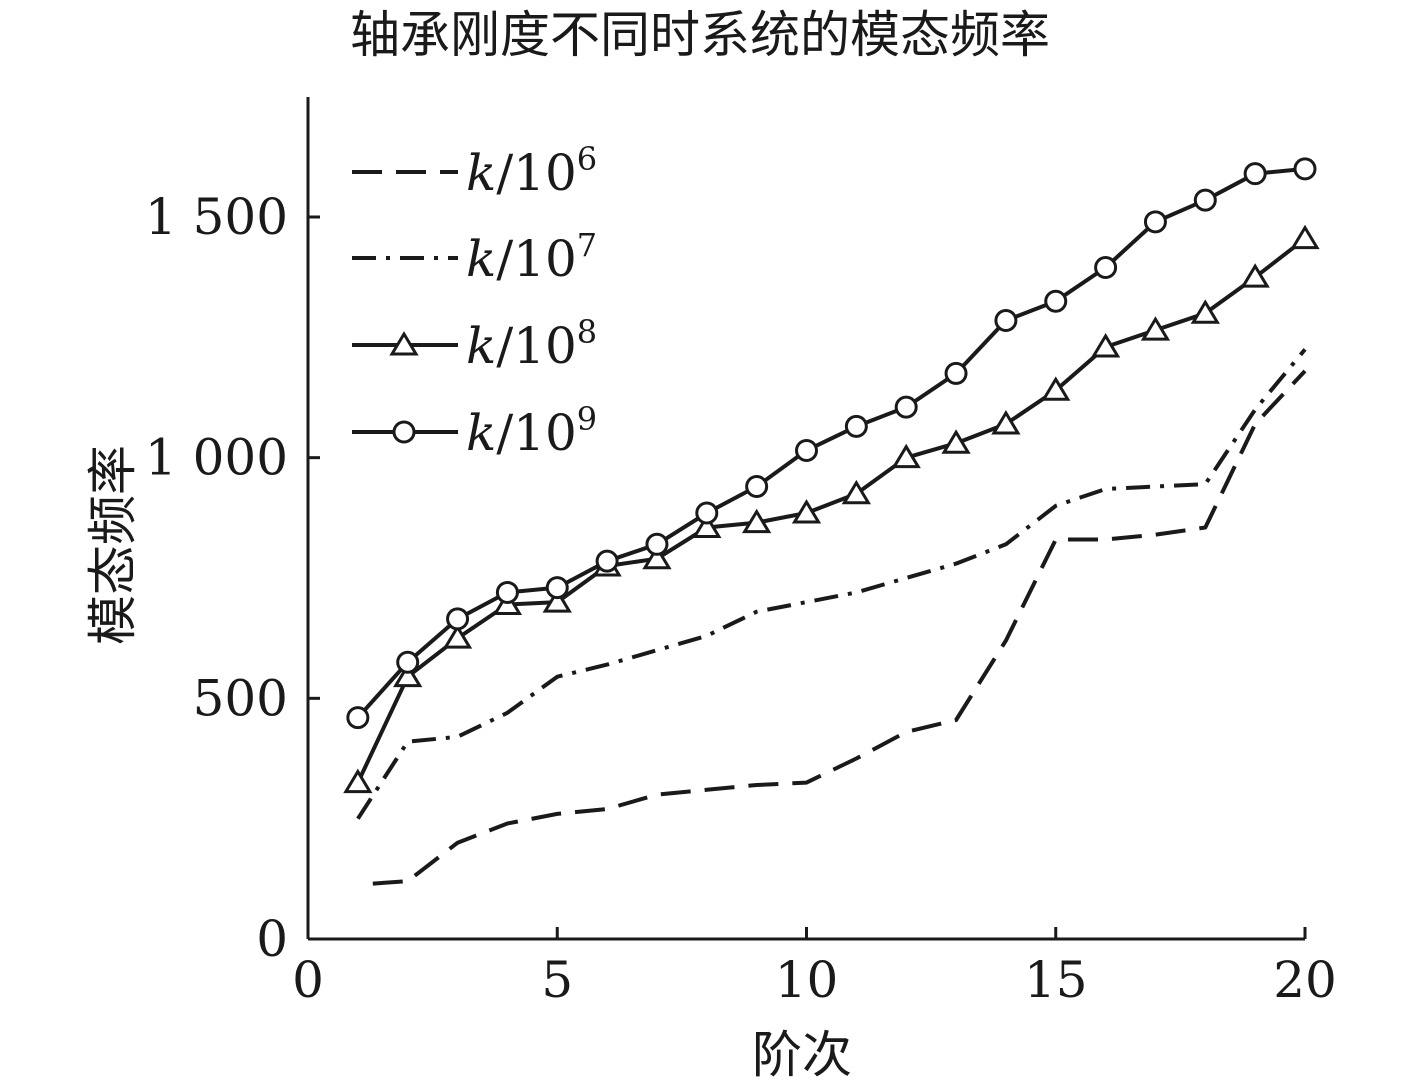 This screenshot has height=1087, width=1417. I want to click on x-axis-label: 阶次, so click(802, 1055).